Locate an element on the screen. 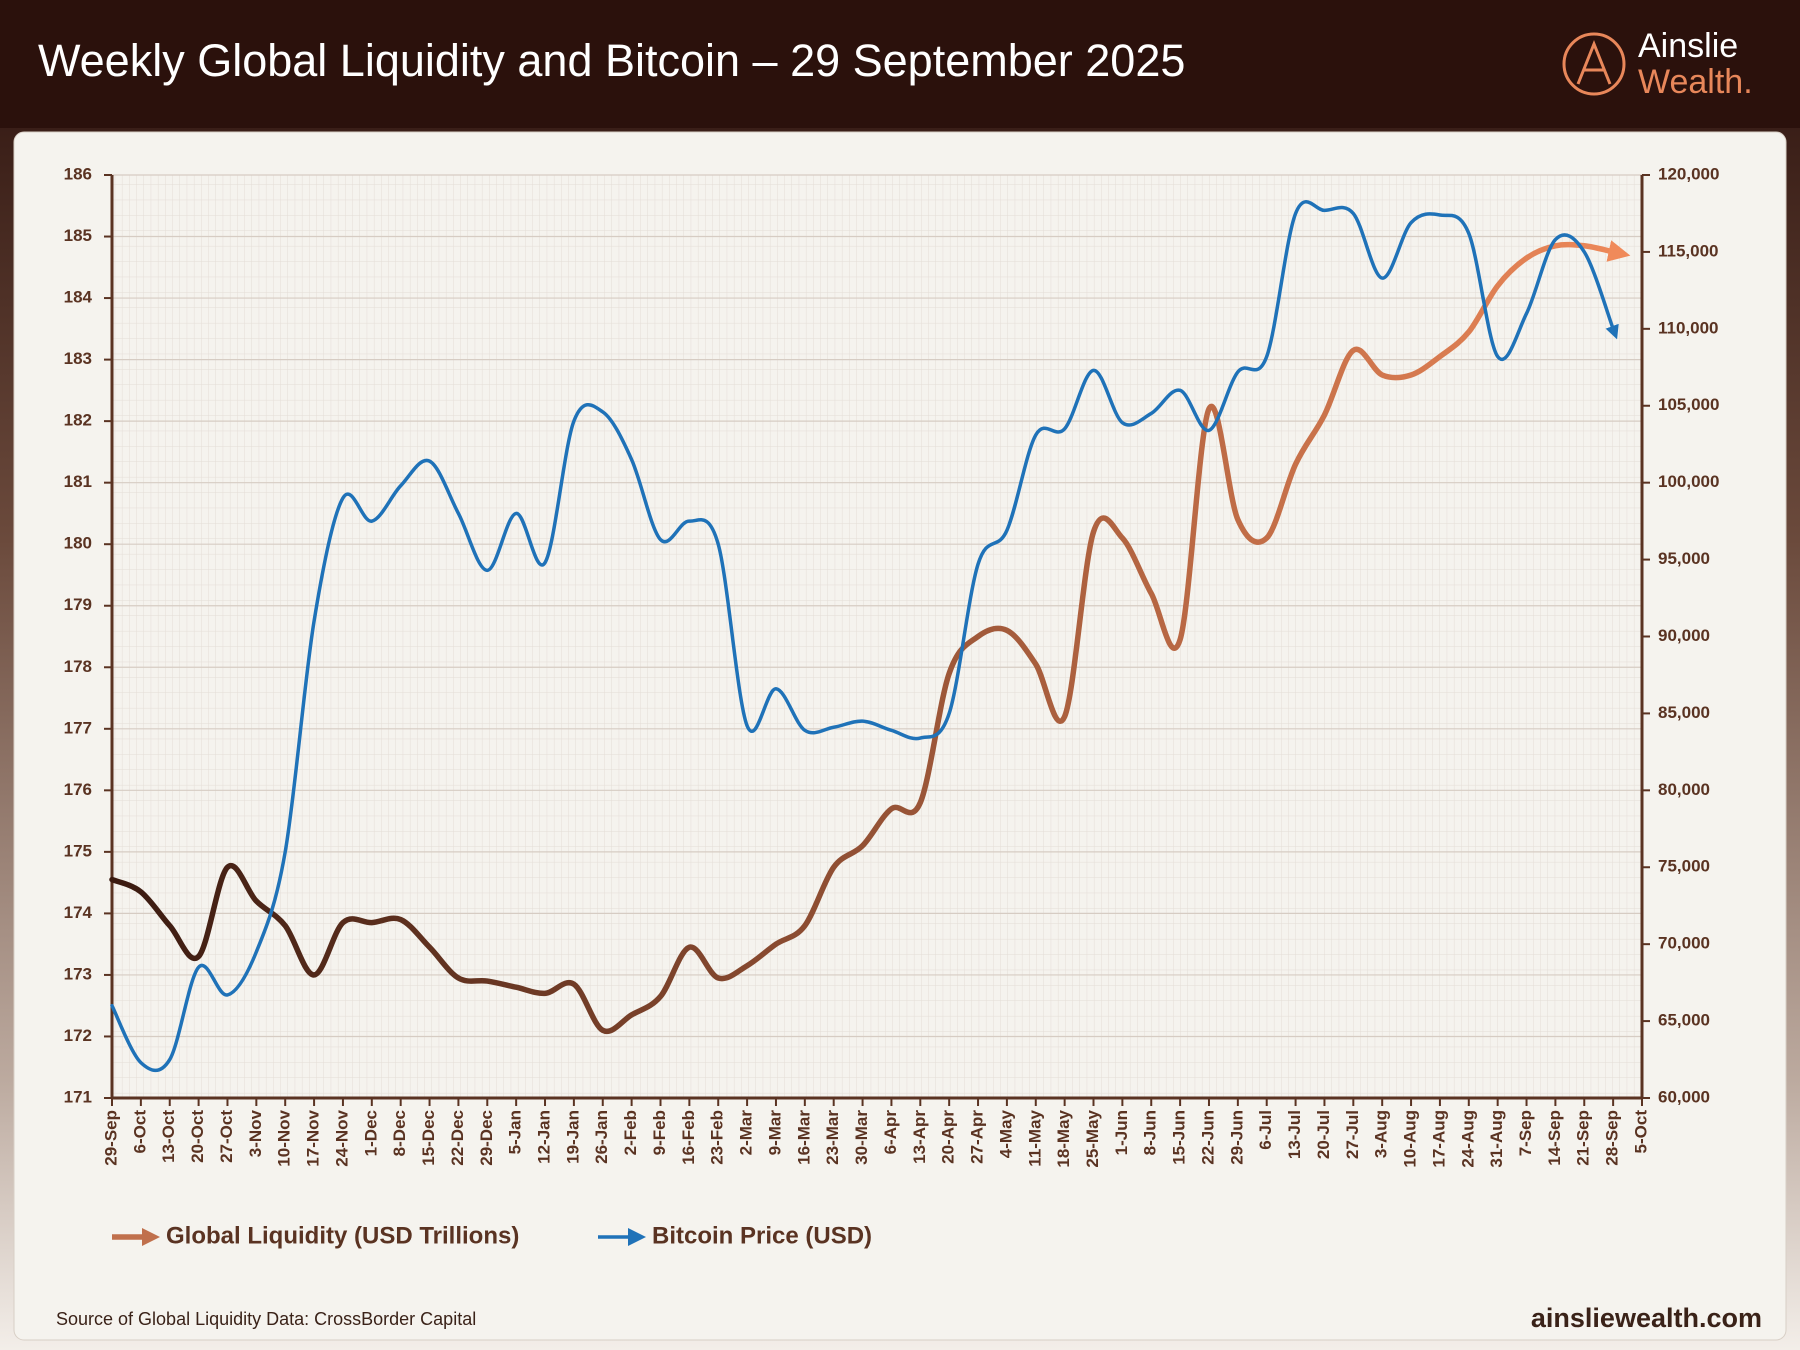  x-tick-label: 24-Nov is located at coordinates (341, 1137).